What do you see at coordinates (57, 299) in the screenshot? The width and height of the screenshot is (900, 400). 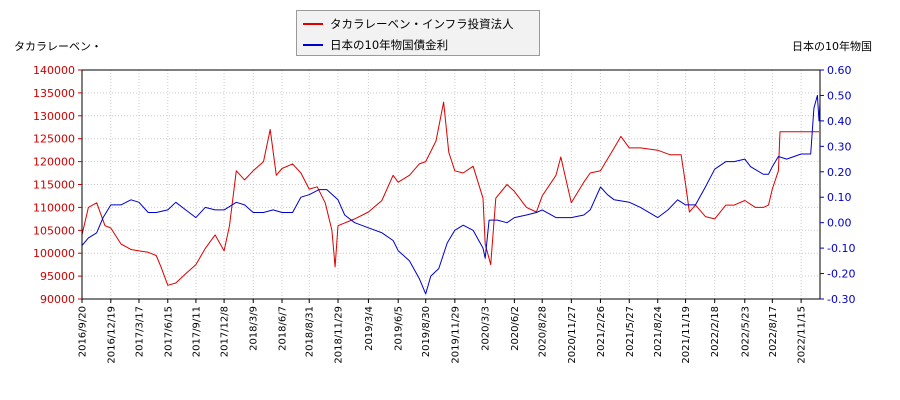 I see `left-tick-label: 90000` at bounding box center [57, 299].